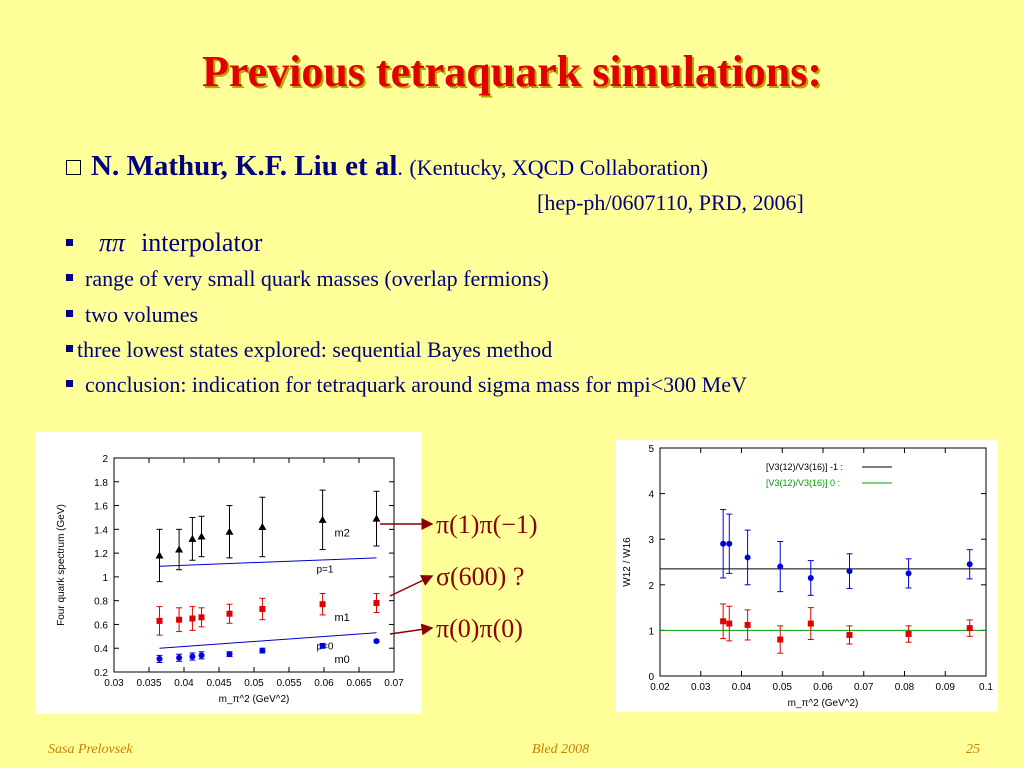 The height and width of the screenshot is (768, 1024). Describe the element at coordinates (342, 534) in the screenshot. I see `series-label: m2` at that location.